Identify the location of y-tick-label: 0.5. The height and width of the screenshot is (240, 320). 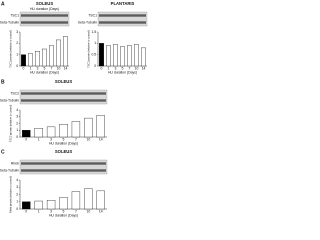
(93, 55).